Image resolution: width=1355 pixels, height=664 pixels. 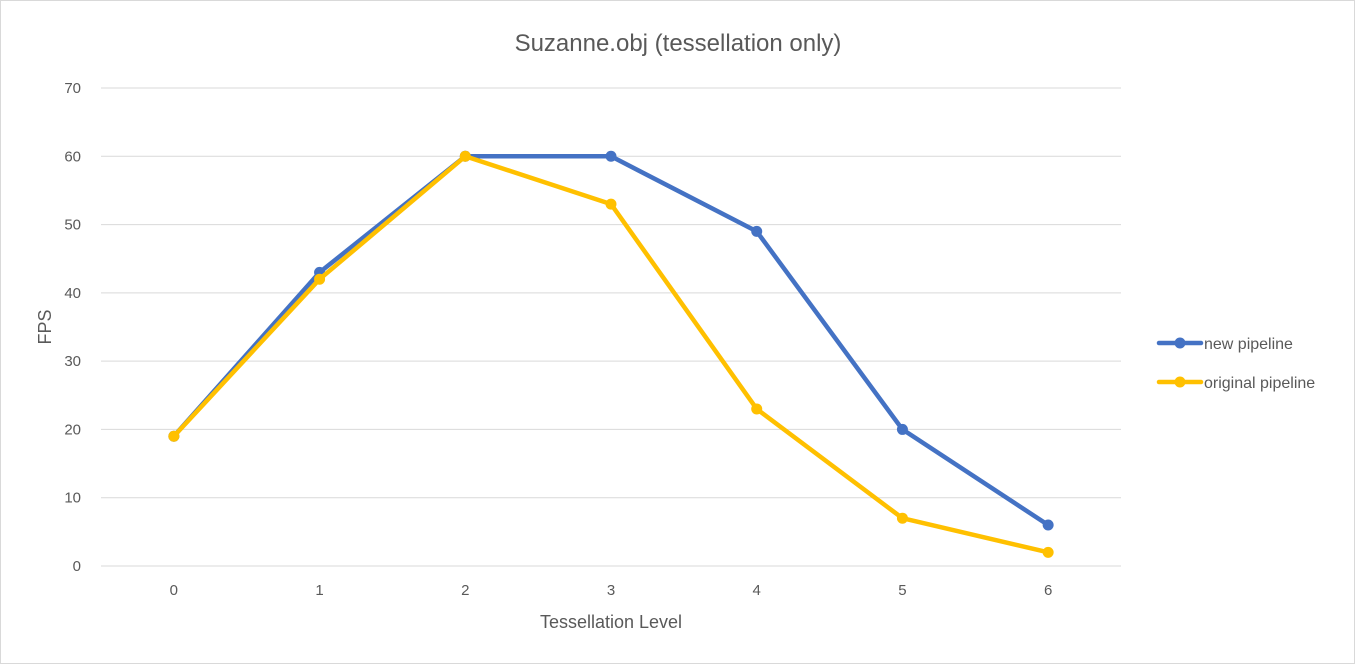 What do you see at coordinates (611, 622) in the screenshot?
I see `x-axis-title: Tessellation Level` at bounding box center [611, 622].